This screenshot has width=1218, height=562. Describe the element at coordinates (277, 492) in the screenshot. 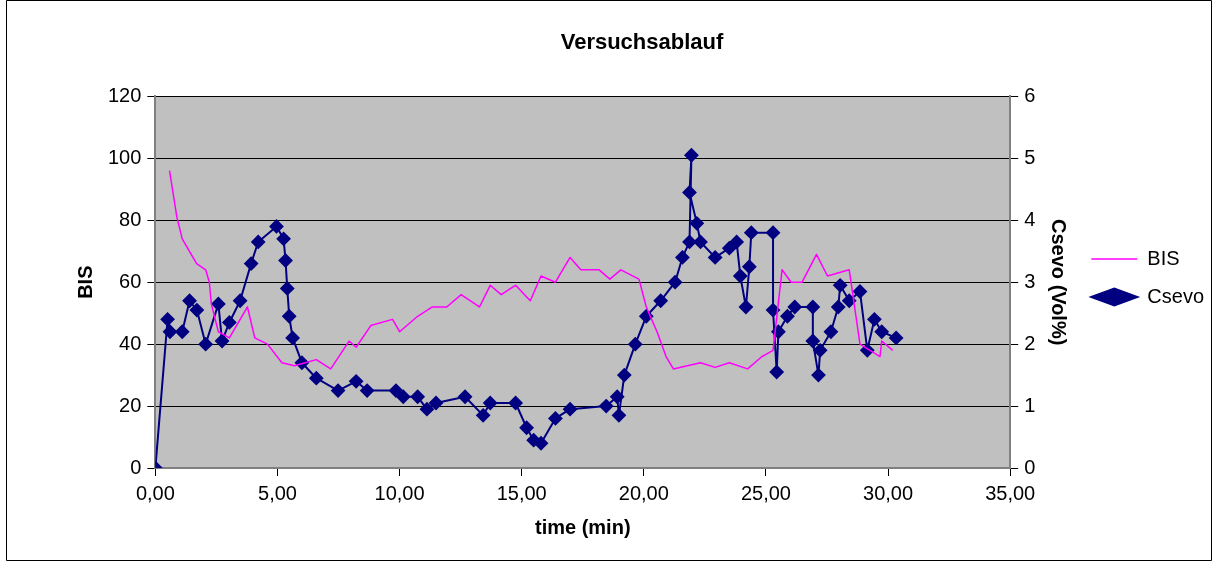

I see `x-tick-label: 5,00` at that location.